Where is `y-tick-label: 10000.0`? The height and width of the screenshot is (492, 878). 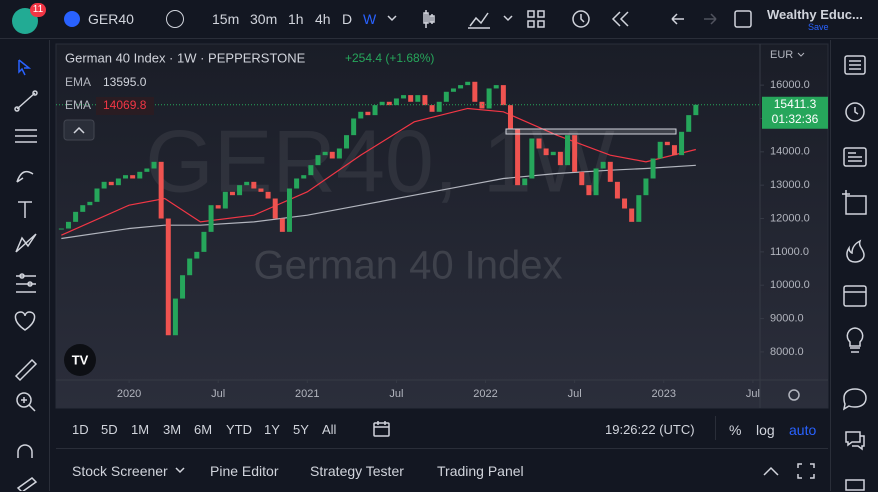
y-tick-label: 10000.0 is located at coordinates (790, 285).